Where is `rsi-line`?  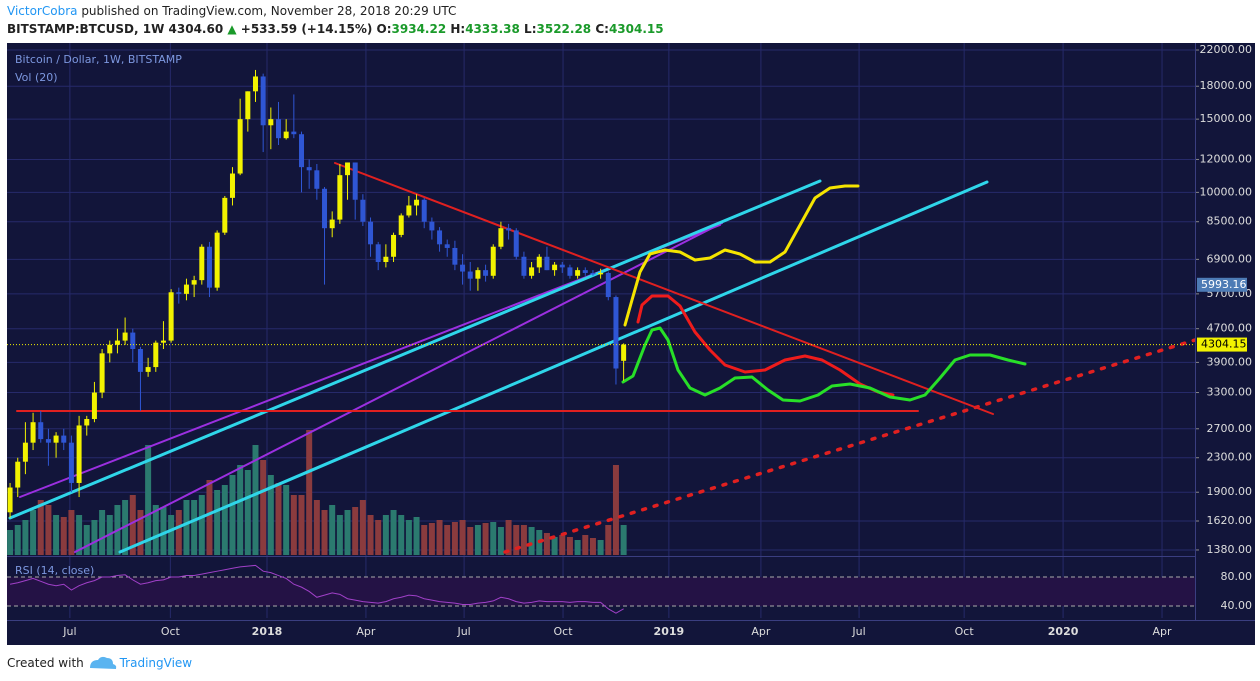
rsi-line is located at coordinates (316, 589).